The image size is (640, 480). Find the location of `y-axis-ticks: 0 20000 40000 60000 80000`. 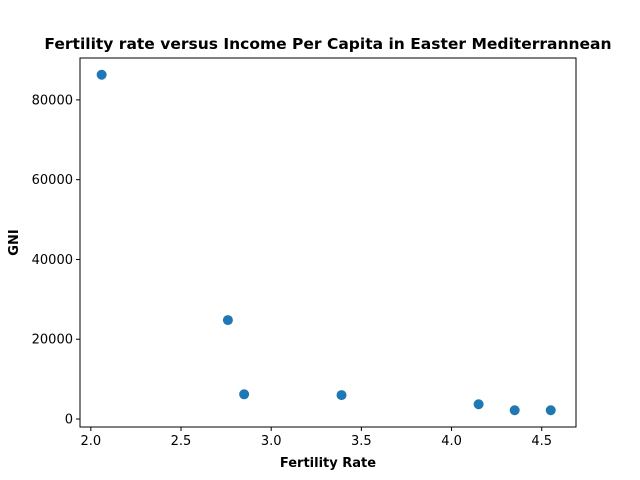

y-axis-ticks: 0 20000 40000 60000 80000 is located at coordinates (56, 260).